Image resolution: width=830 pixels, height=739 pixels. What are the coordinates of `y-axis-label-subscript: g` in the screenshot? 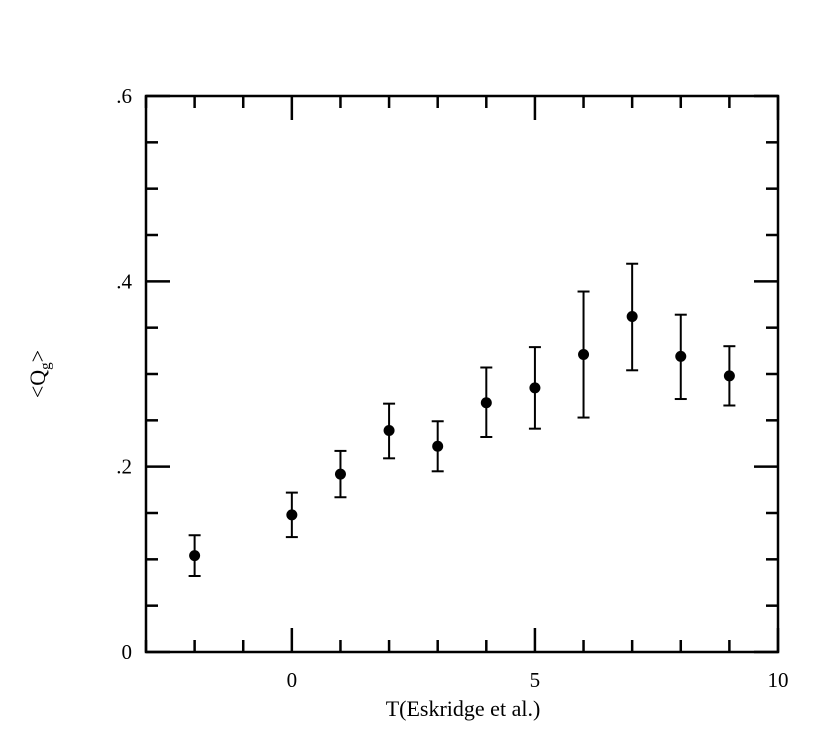 It's located at (46, 366).